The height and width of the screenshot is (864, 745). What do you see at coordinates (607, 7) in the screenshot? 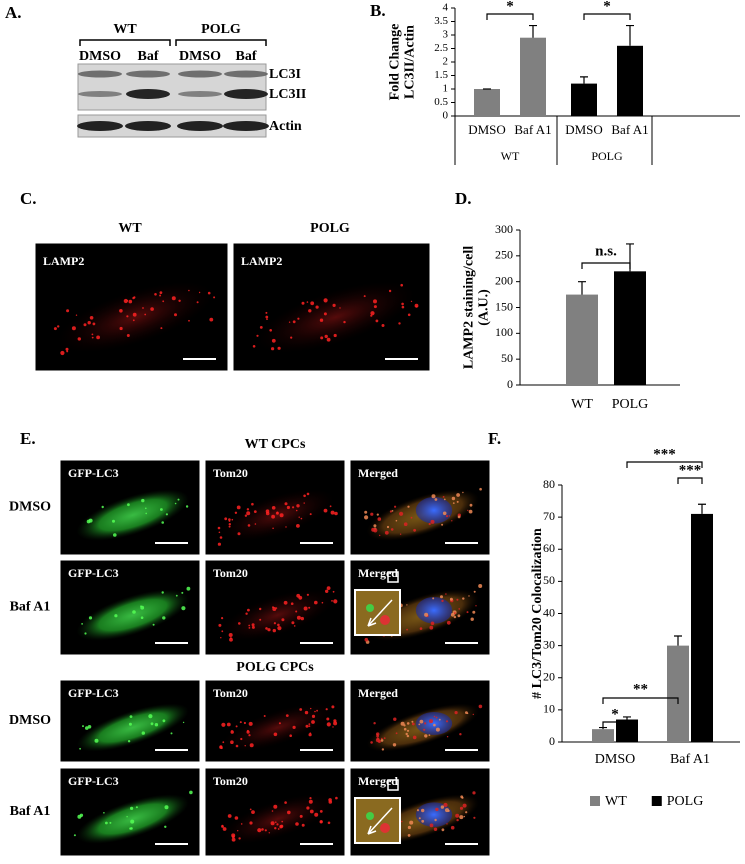
I see `label: *` at bounding box center [607, 7].